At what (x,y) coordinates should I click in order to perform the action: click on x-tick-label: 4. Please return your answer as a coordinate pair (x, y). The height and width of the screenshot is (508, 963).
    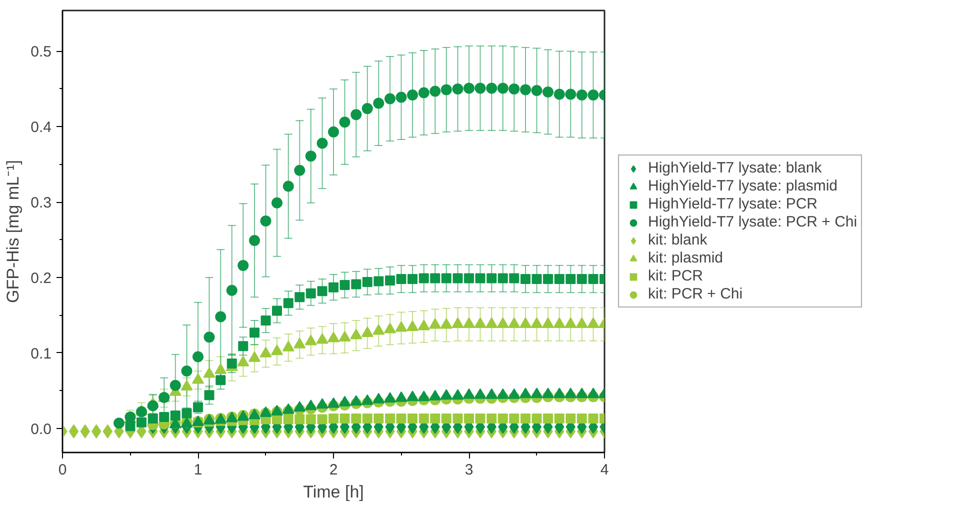
    Looking at the image, I should click on (604, 470).